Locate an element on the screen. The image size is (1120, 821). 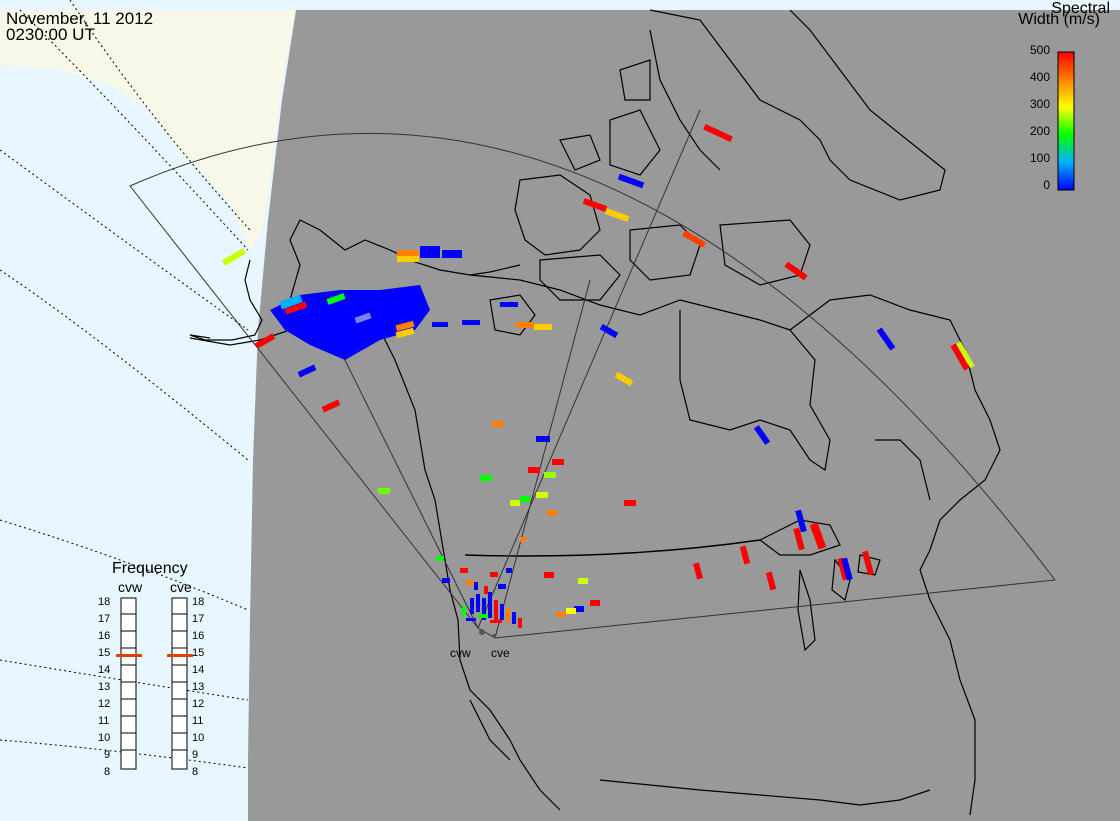
site-label-cvw: cvw is located at coordinates (460, 653).